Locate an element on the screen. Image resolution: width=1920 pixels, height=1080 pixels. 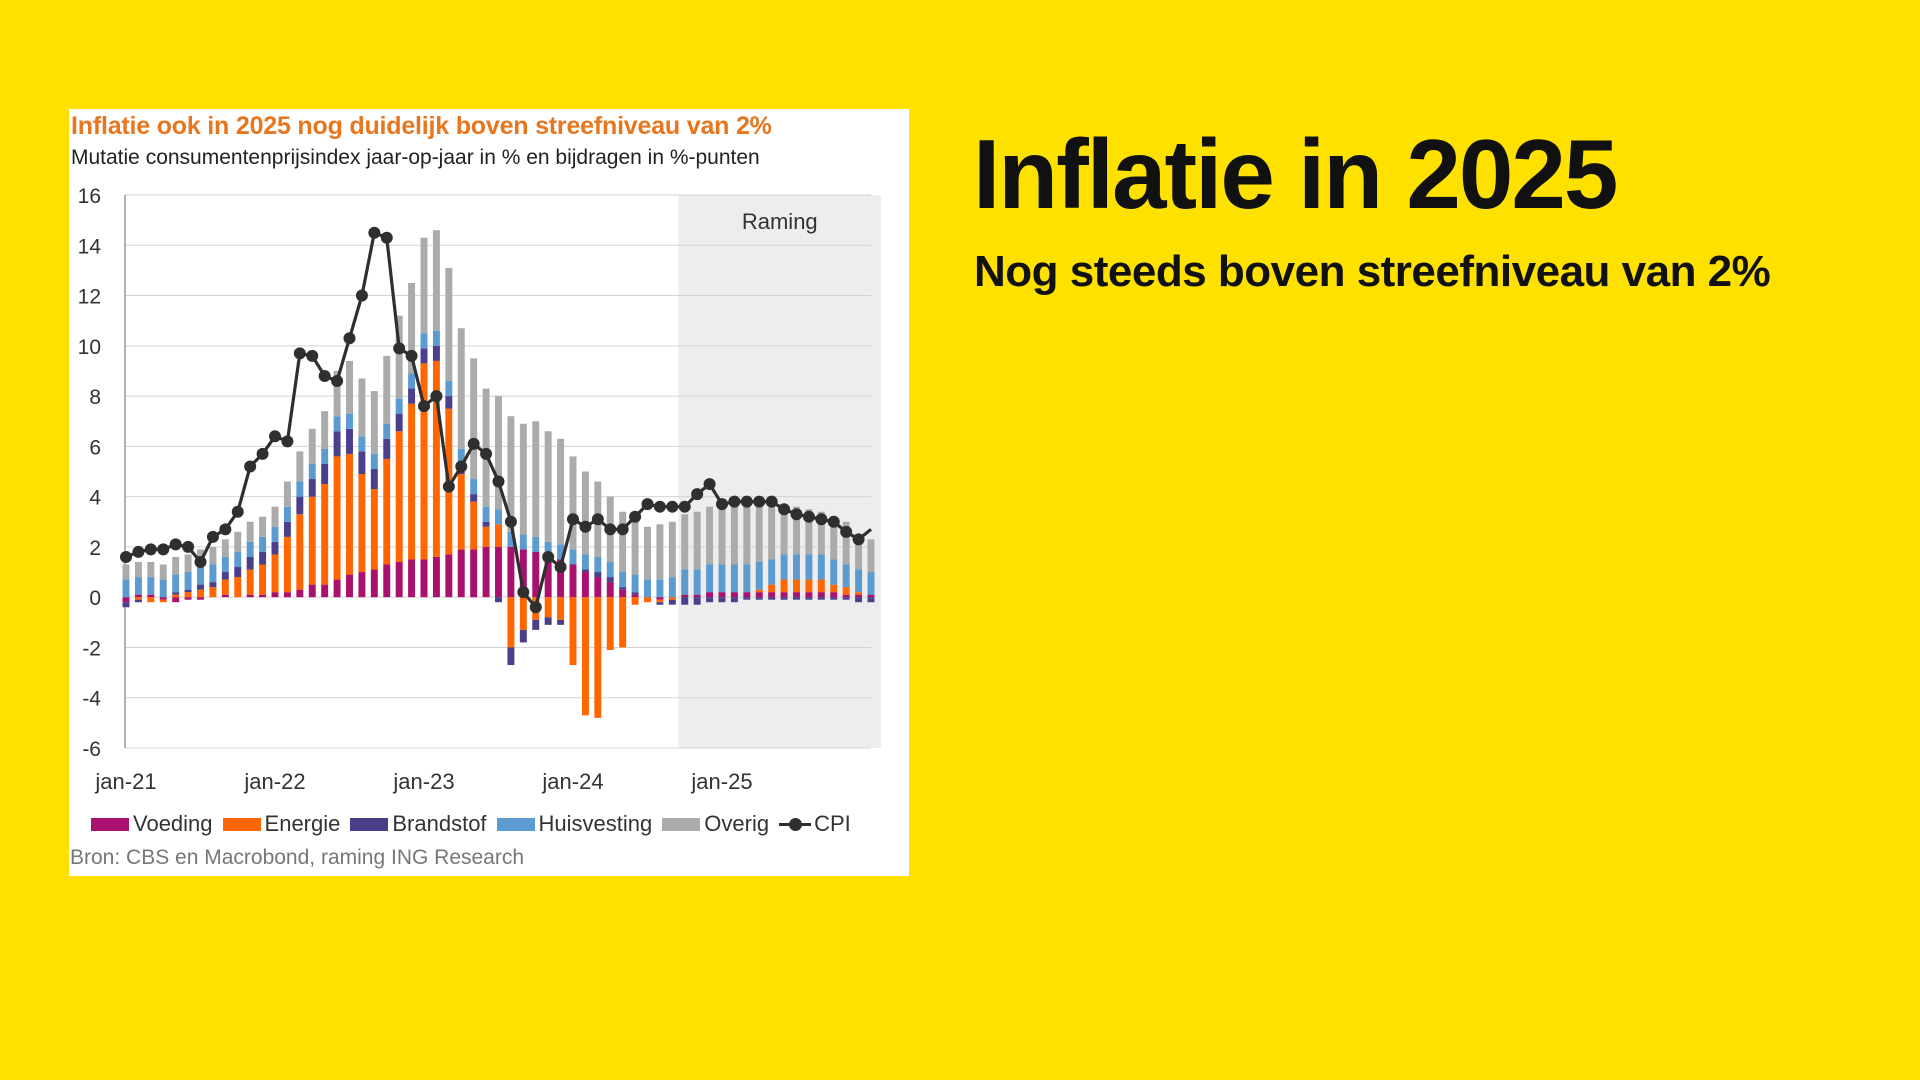
y-tick-label: -2 is located at coordinates (91, 648).